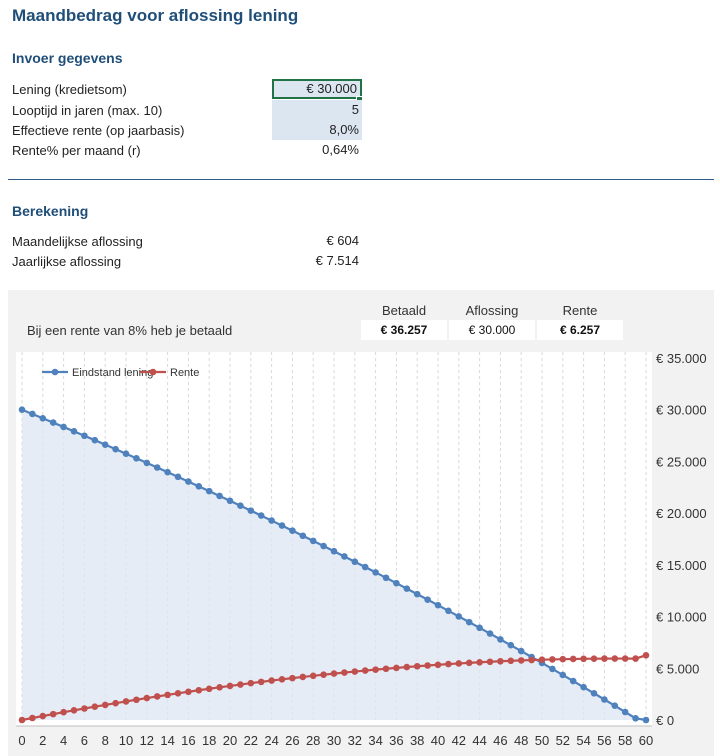  I want to click on x-tick-label: 48, so click(521, 740).